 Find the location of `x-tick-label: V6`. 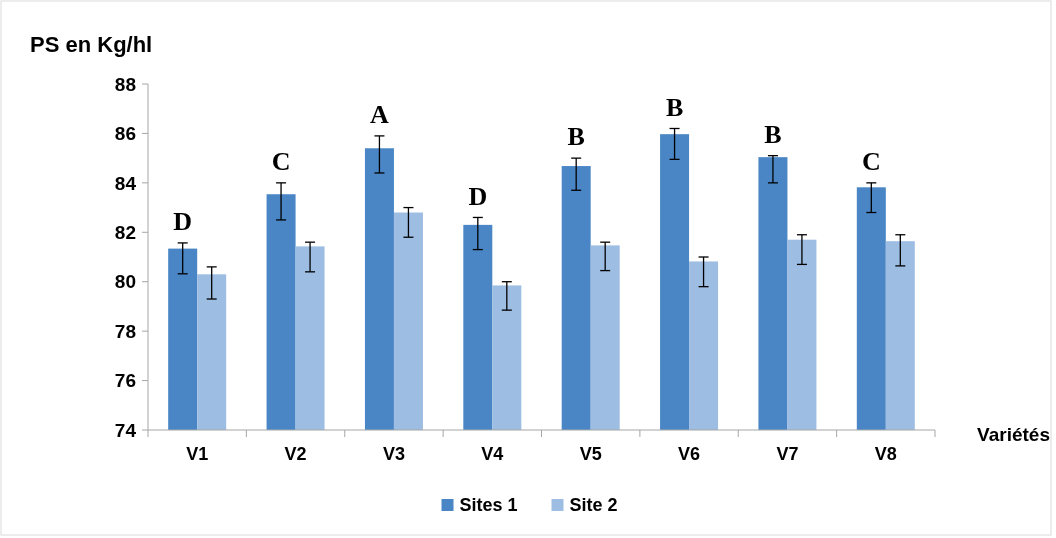

x-tick-label: V6 is located at coordinates (689, 454).